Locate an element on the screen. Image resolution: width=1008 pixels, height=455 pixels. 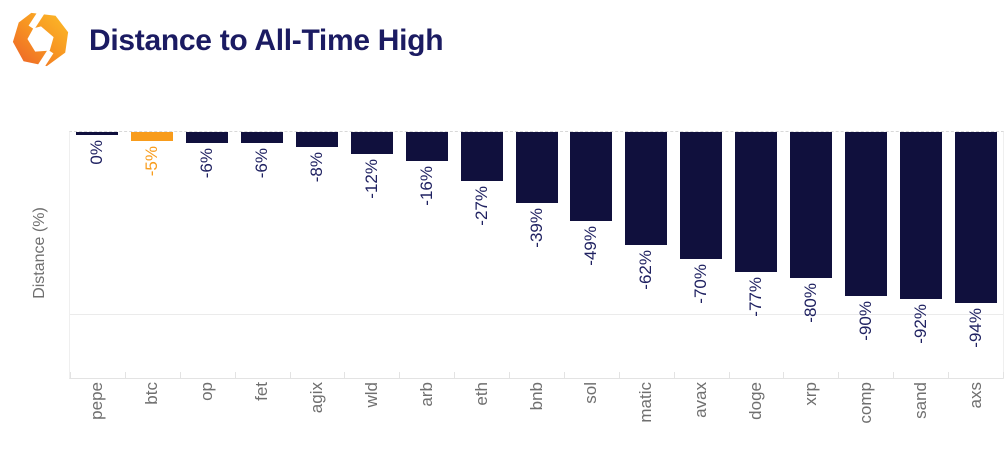
bar-btc is located at coordinates (152, 137).